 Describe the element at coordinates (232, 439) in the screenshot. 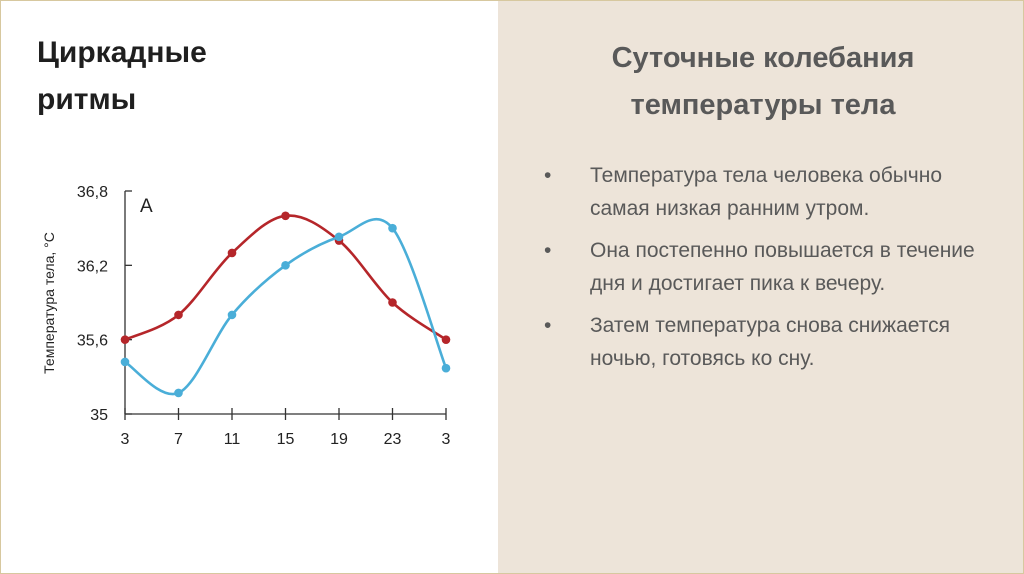

I see `x-tick-label: 11` at that location.